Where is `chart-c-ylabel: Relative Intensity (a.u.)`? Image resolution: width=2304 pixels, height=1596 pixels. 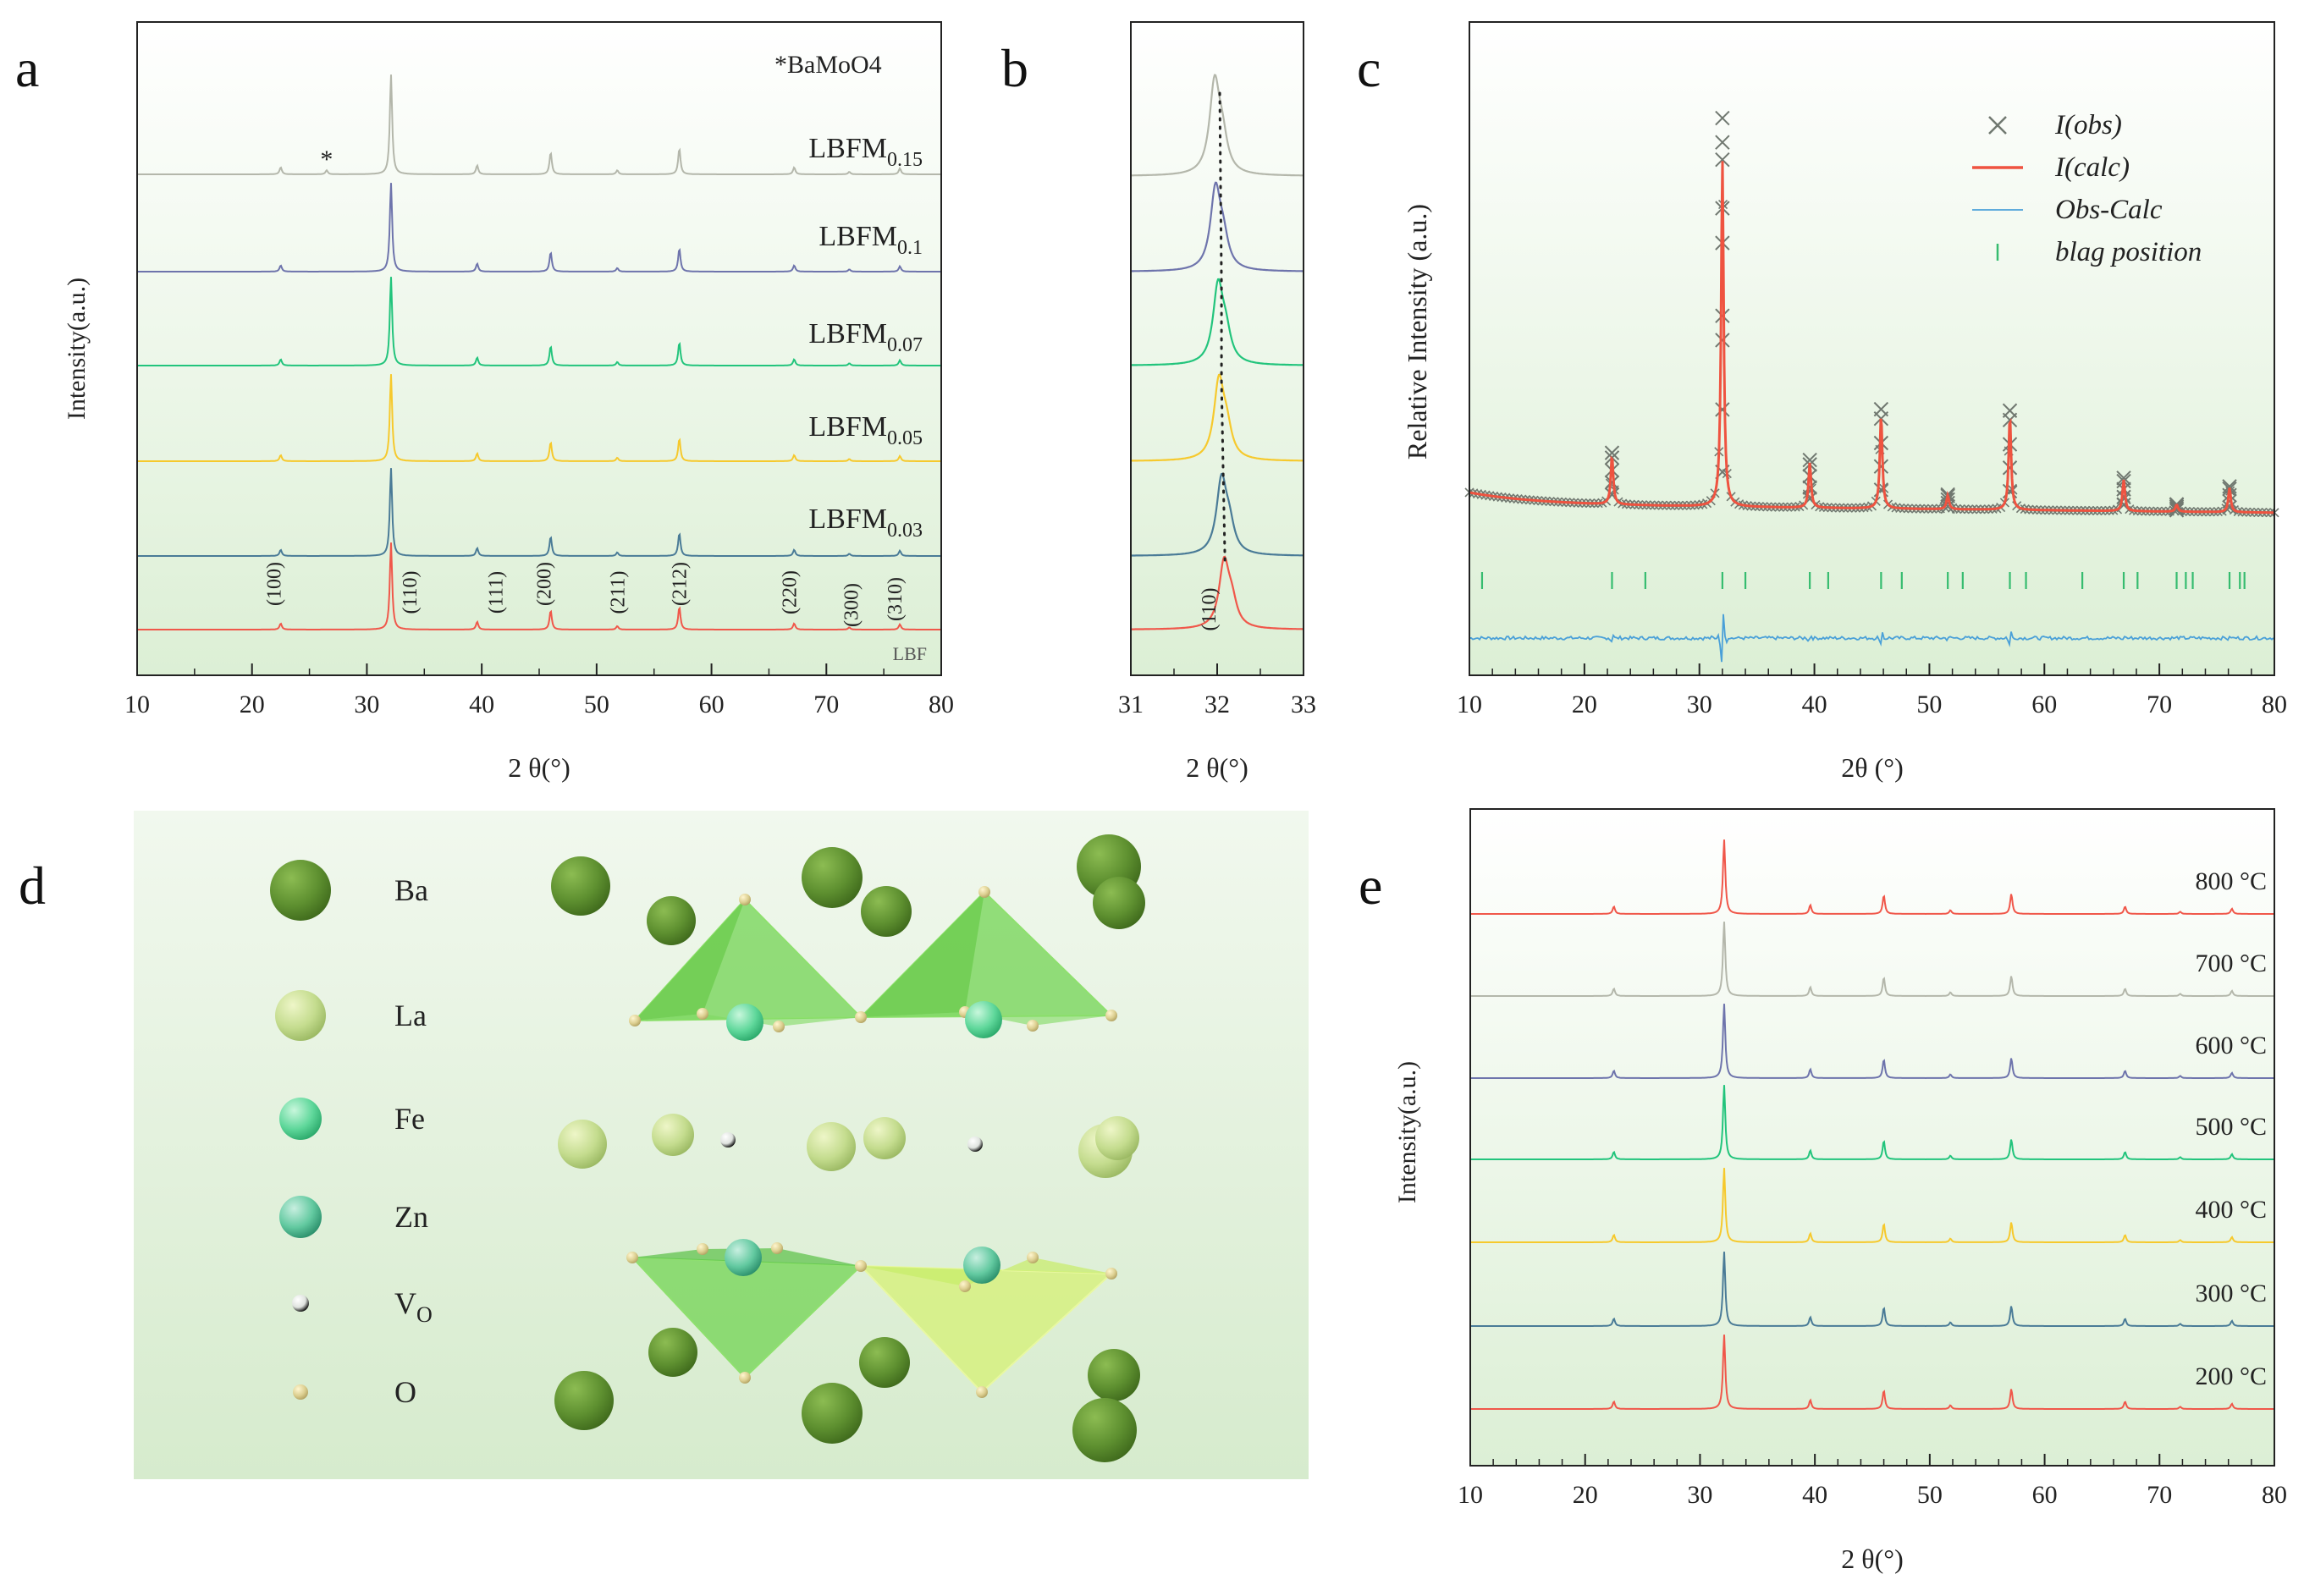
chart-c-ylabel: Relative Intensity (a.u.) is located at coordinates (1417, 332).